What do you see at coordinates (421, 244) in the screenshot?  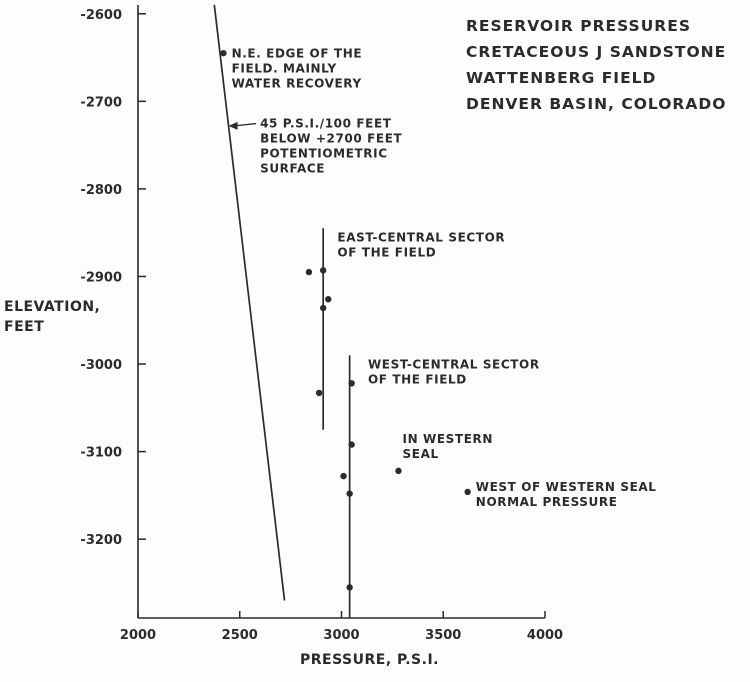 I see `annotation-text: EAST-CENTRAL SECTOR OF THE FIELD` at bounding box center [421, 244].